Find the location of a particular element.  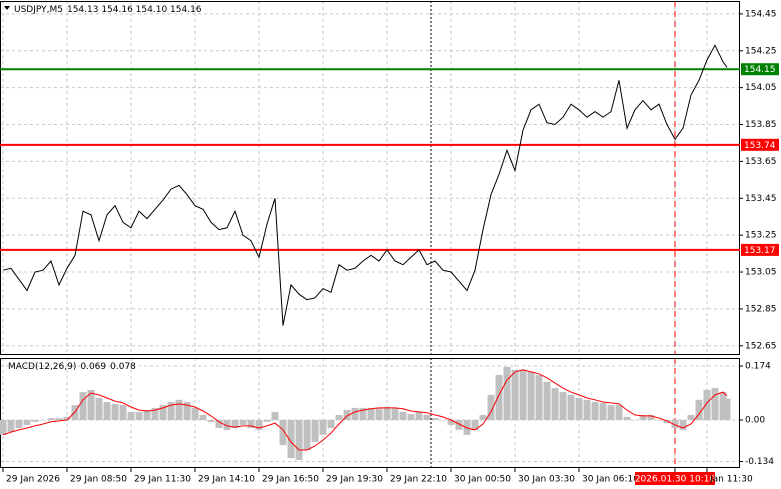

symbol: USDJPY,M5 is located at coordinates (38, 10).